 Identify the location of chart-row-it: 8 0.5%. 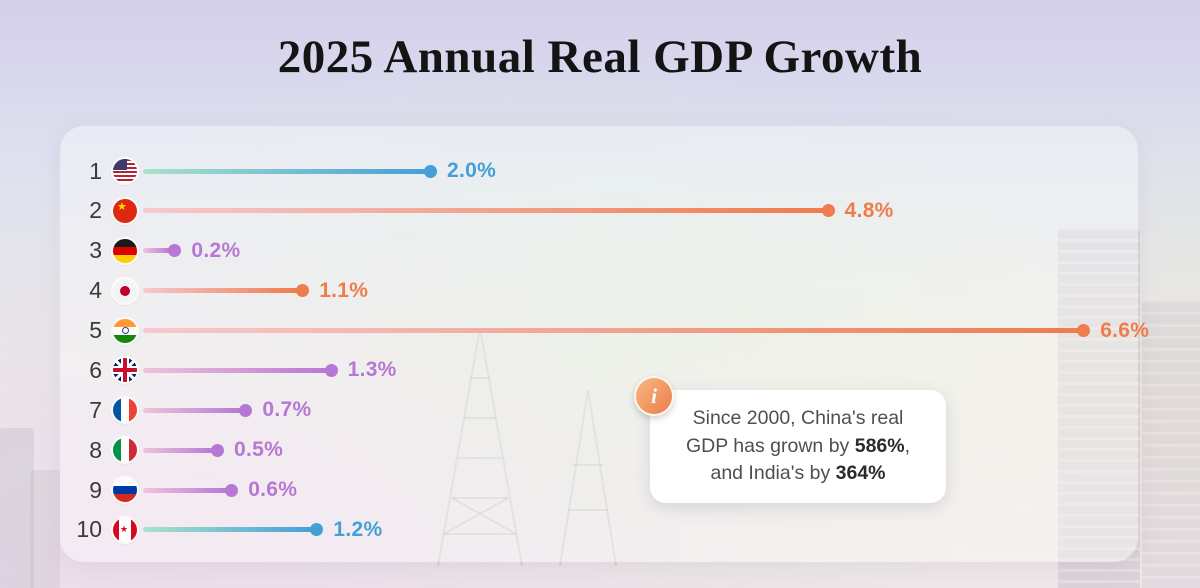
(617, 450).